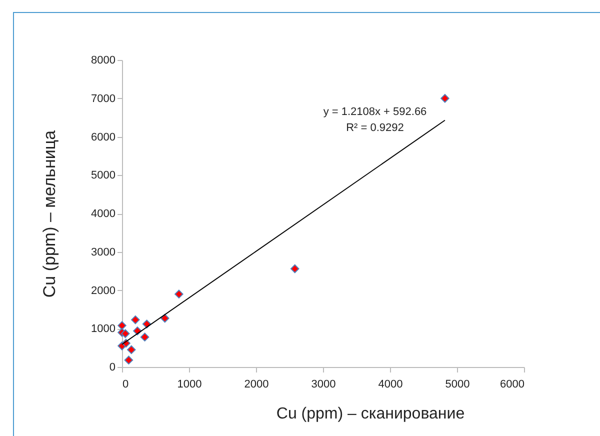 This screenshot has height=436, width=600. I want to click on y-axis-title: Cu (ppm) – мельница, so click(50, 214).